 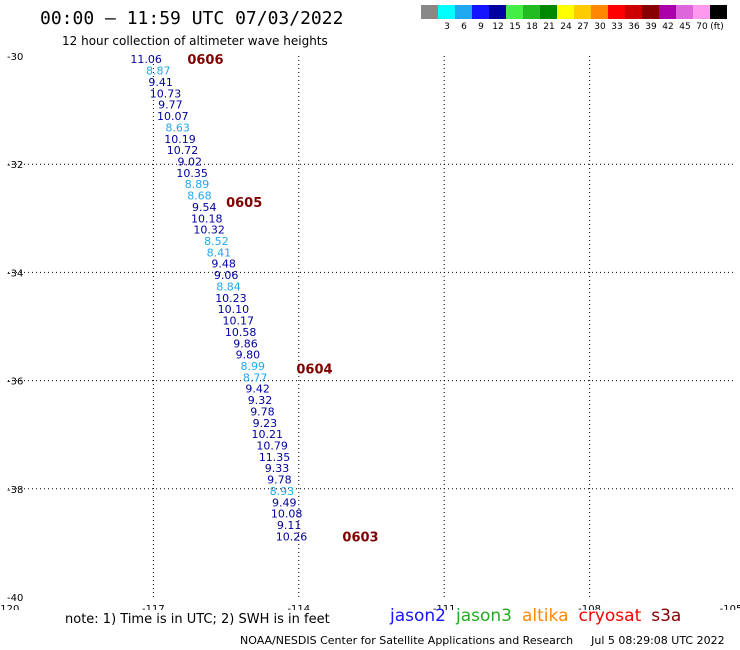 I want to click on wave-height-label: 8.52, so click(x=216, y=241).